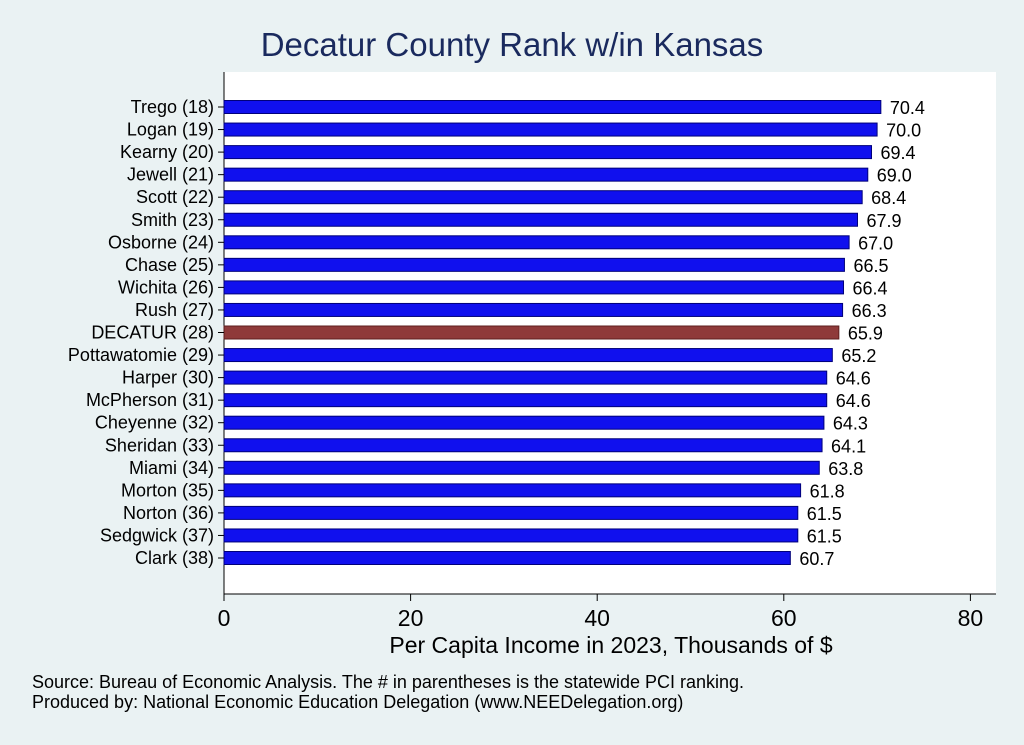 The image size is (1024, 745). What do you see at coordinates (152, 333) in the screenshot?
I see `category-label: DECATUR (28)` at bounding box center [152, 333].